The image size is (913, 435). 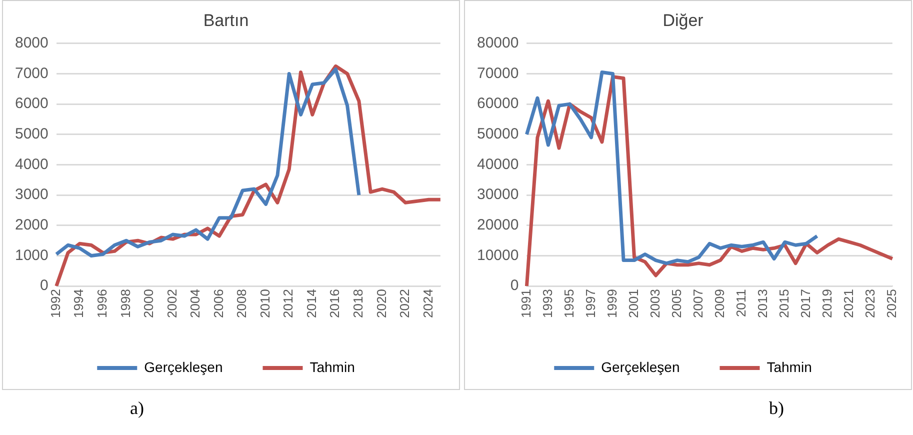 I want to click on x-tick-label: 1992, so click(x=55, y=303).